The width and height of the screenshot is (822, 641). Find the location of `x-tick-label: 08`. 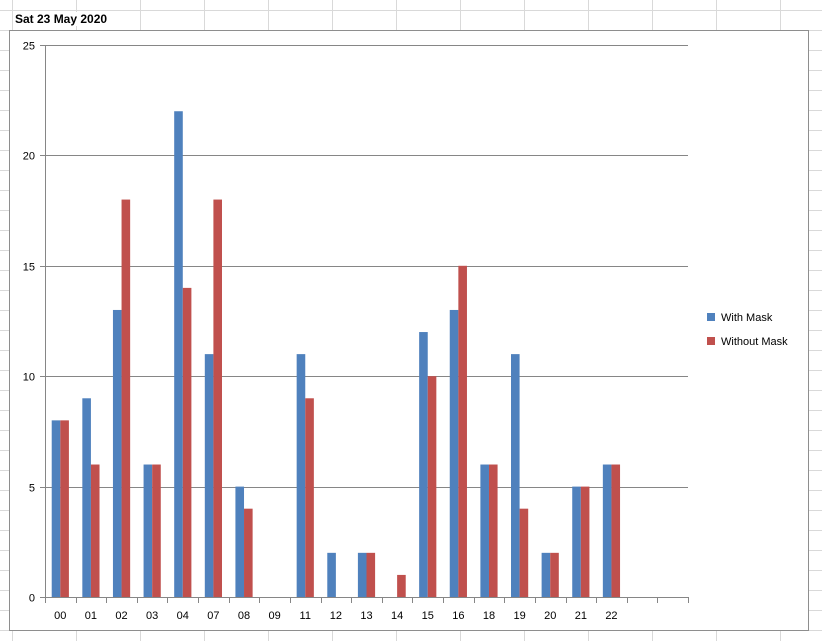

x-tick-label: 08 is located at coordinates (244, 616).